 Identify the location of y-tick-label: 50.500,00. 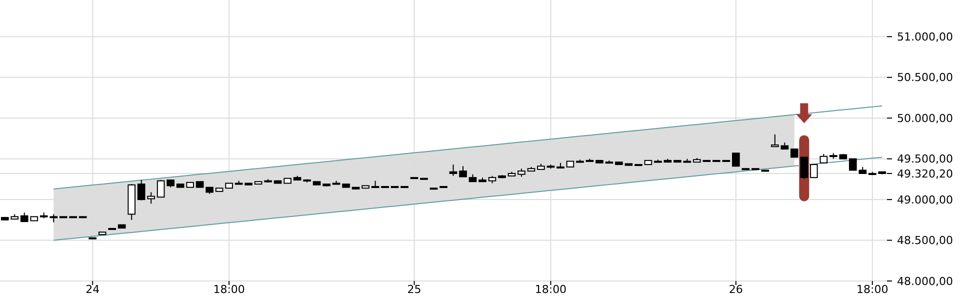
(925, 77).